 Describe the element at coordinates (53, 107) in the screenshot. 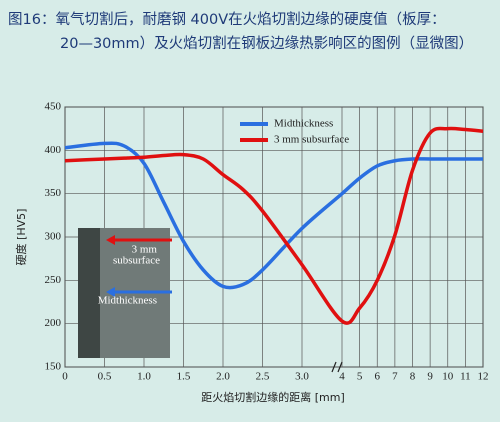

I see `y-tick-label: 450` at that location.